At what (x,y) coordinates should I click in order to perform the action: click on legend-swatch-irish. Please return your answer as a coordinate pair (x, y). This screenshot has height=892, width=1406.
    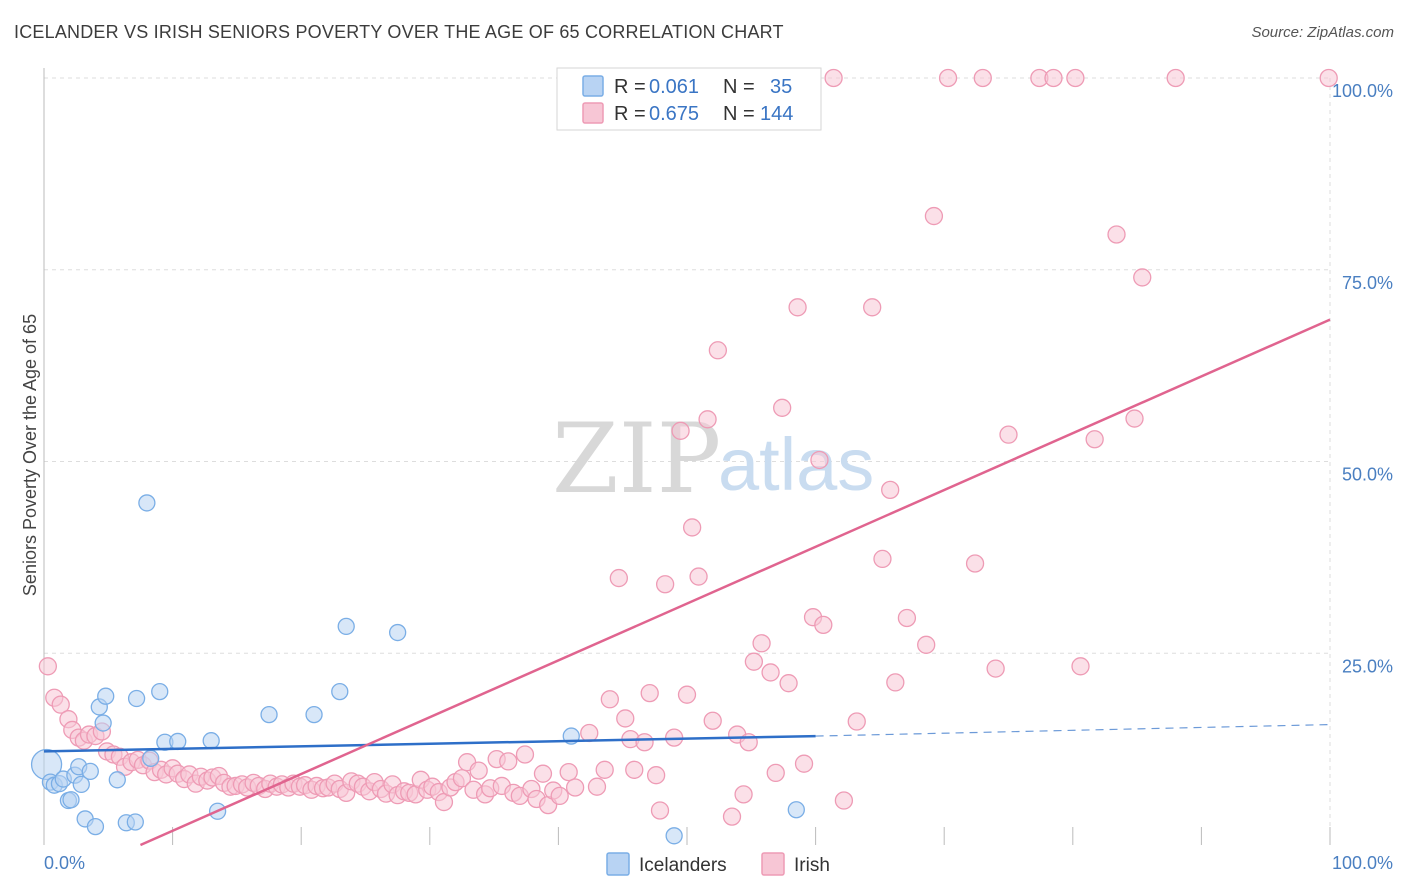
    Looking at the image, I should click on (593, 113).